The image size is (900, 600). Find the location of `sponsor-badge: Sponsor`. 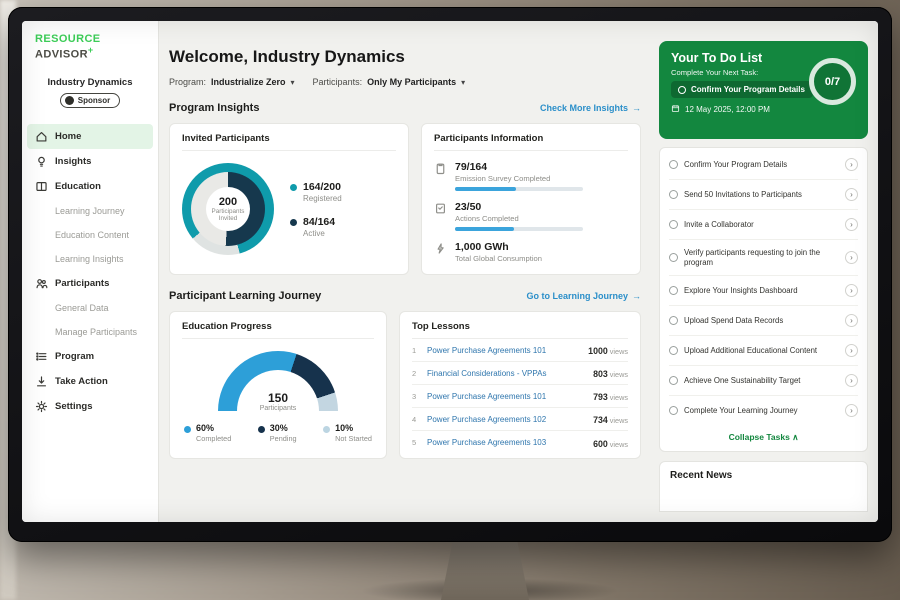

sponsor-badge: Sponsor is located at coordinates (90, 100).